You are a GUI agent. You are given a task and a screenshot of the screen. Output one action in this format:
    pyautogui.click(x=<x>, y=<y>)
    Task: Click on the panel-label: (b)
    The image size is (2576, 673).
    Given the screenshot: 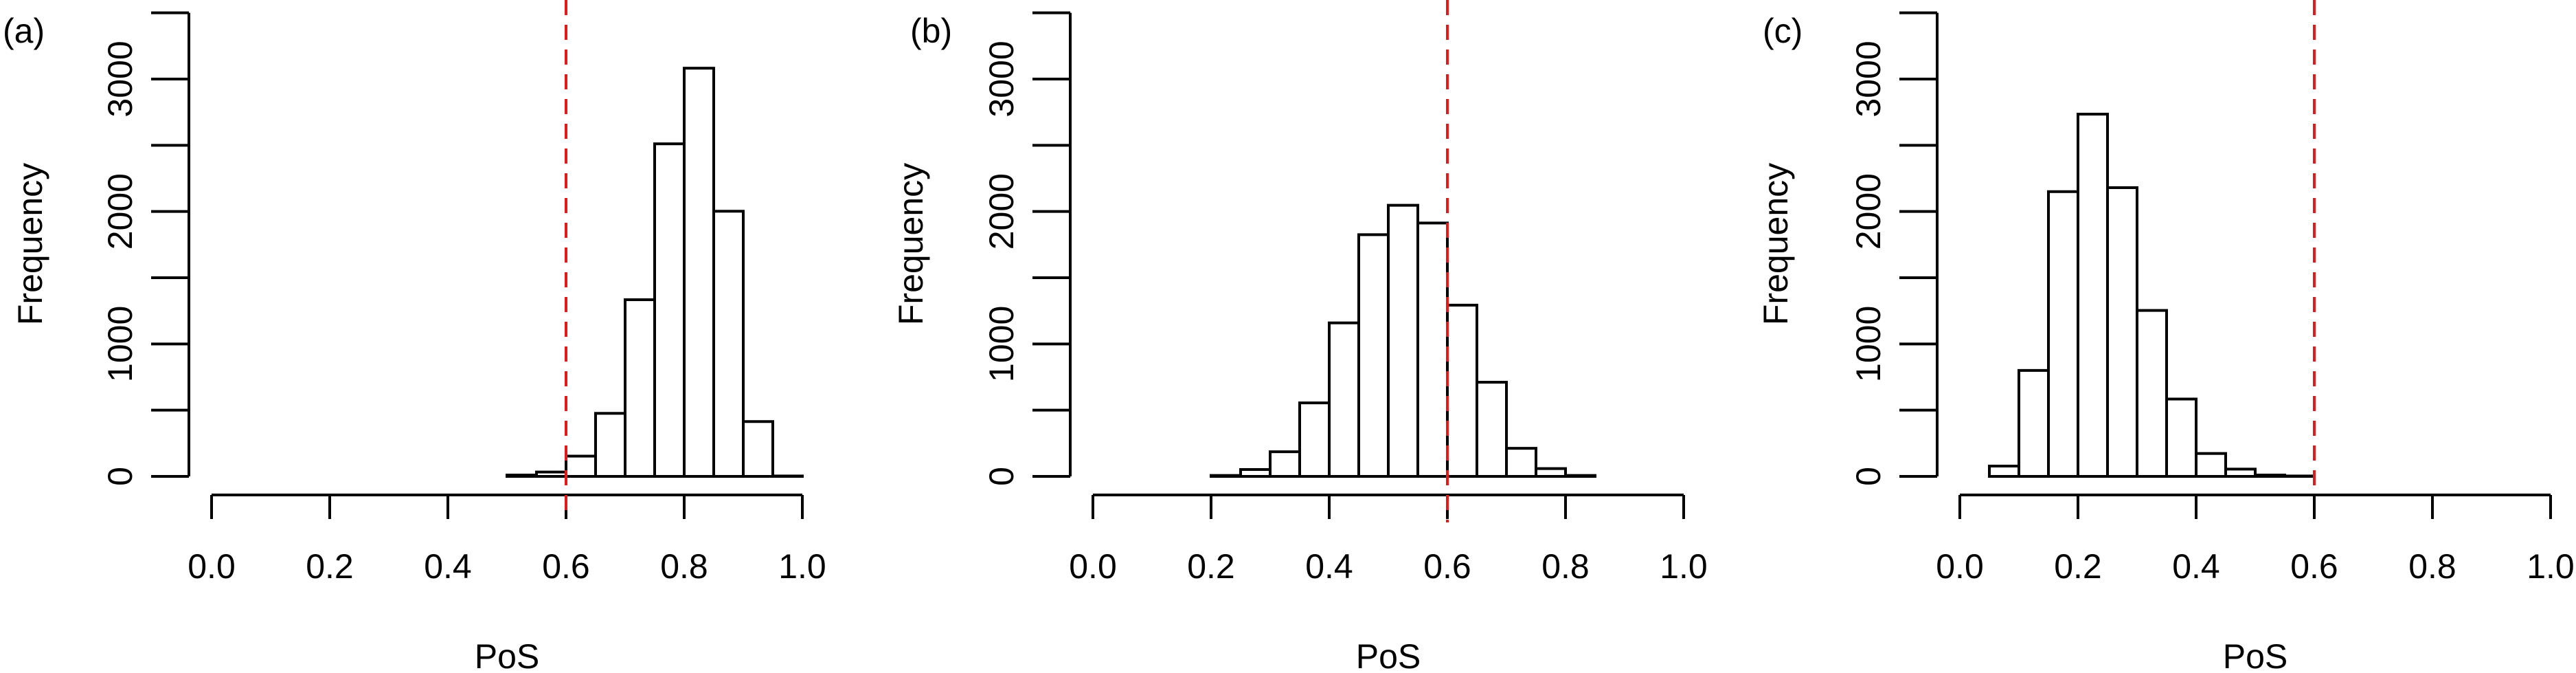 What is the action you would take?
    pyautogui.click(x=931, y=31)
    